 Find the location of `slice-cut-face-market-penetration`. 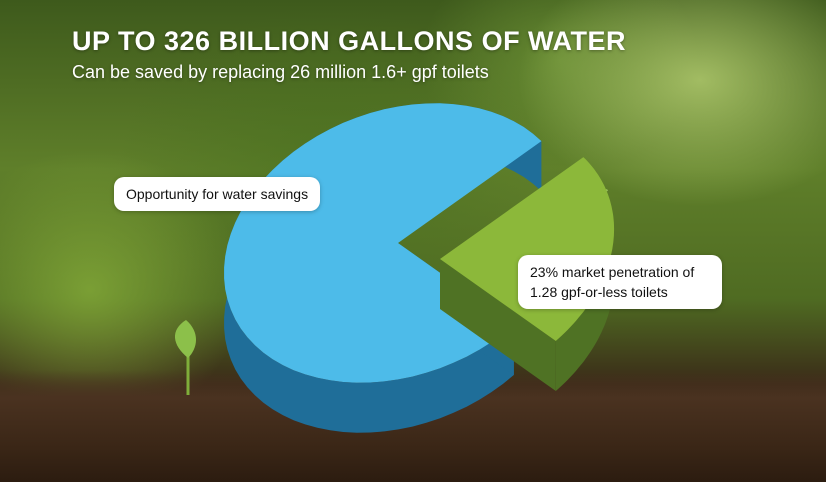

slice-cut-face-market-penetration is located at coordinates (498, 325).